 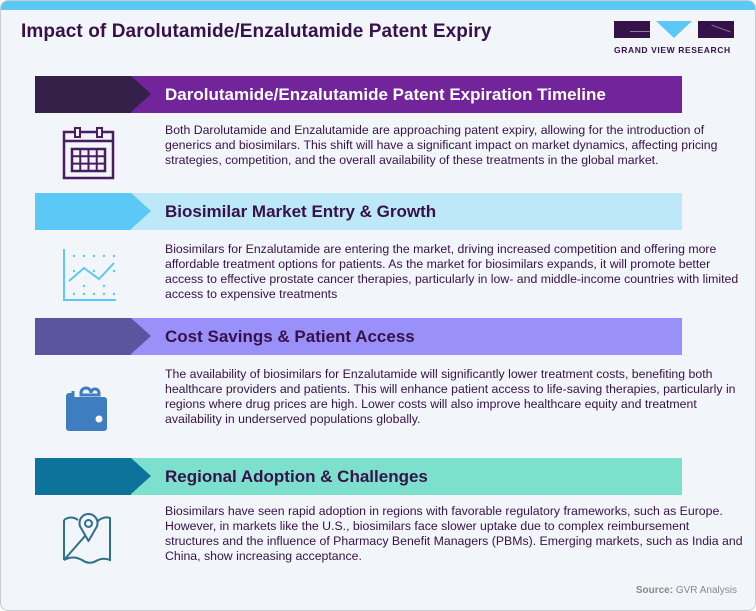 What do you see at coordinates (88, 275) in the screenshot?
I see `line-chart-icon` at bounding box center [88, 275].